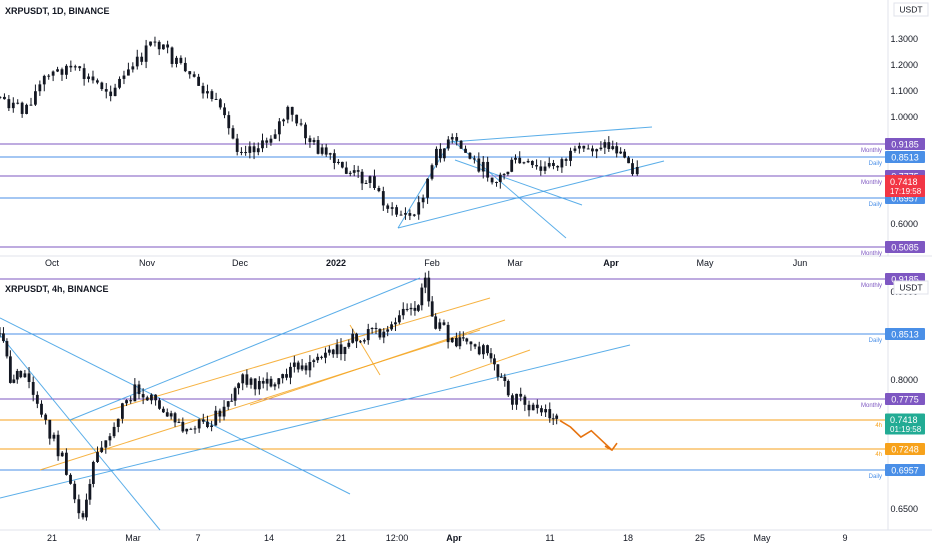 This screenshot has height=555, width=932. What do you see at coordinates (586, 435) in the screenshot?
I see `projection-path` at bounding box center [586, 435].